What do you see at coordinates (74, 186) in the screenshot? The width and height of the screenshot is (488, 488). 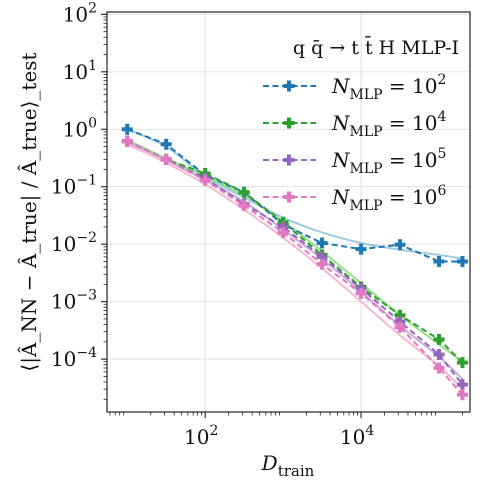 I see `y-tick-label: 10⁻¹` at bounding box center [74, 186].